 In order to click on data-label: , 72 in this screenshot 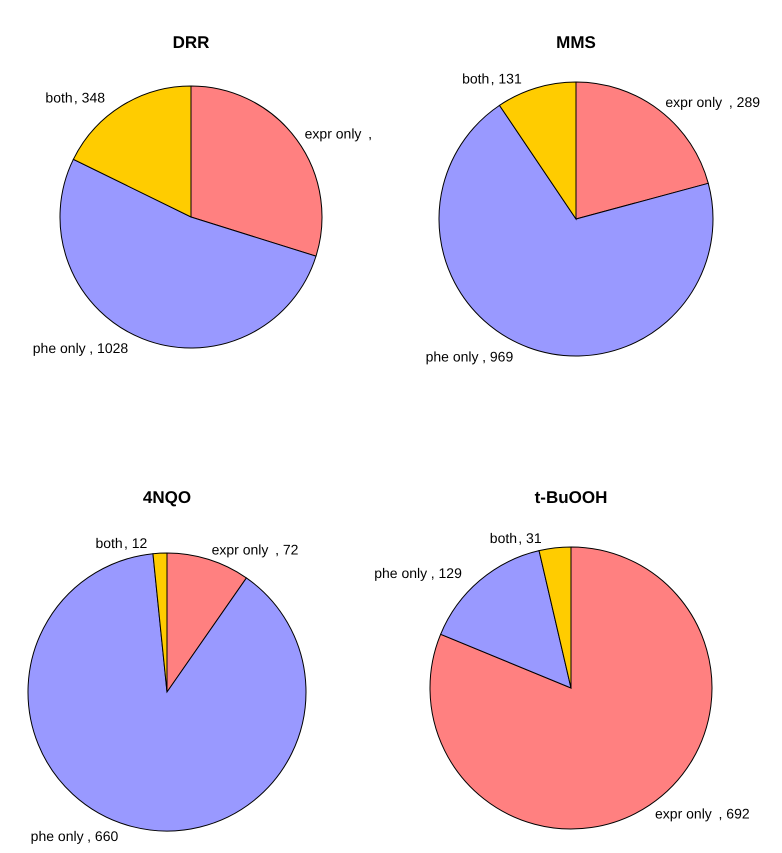, I will do `click(287, 550)`.